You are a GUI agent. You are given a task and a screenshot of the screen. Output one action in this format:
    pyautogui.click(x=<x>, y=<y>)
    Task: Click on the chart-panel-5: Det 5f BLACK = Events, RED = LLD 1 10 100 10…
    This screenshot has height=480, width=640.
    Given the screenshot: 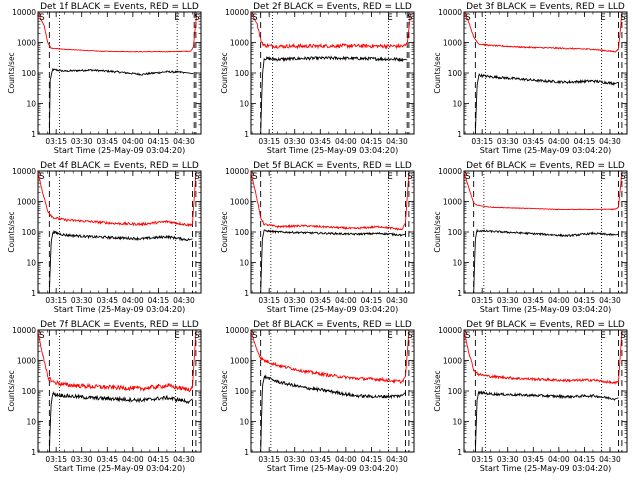 What is the action you would take?
    pyautogui.click(x=317, y=237)
    